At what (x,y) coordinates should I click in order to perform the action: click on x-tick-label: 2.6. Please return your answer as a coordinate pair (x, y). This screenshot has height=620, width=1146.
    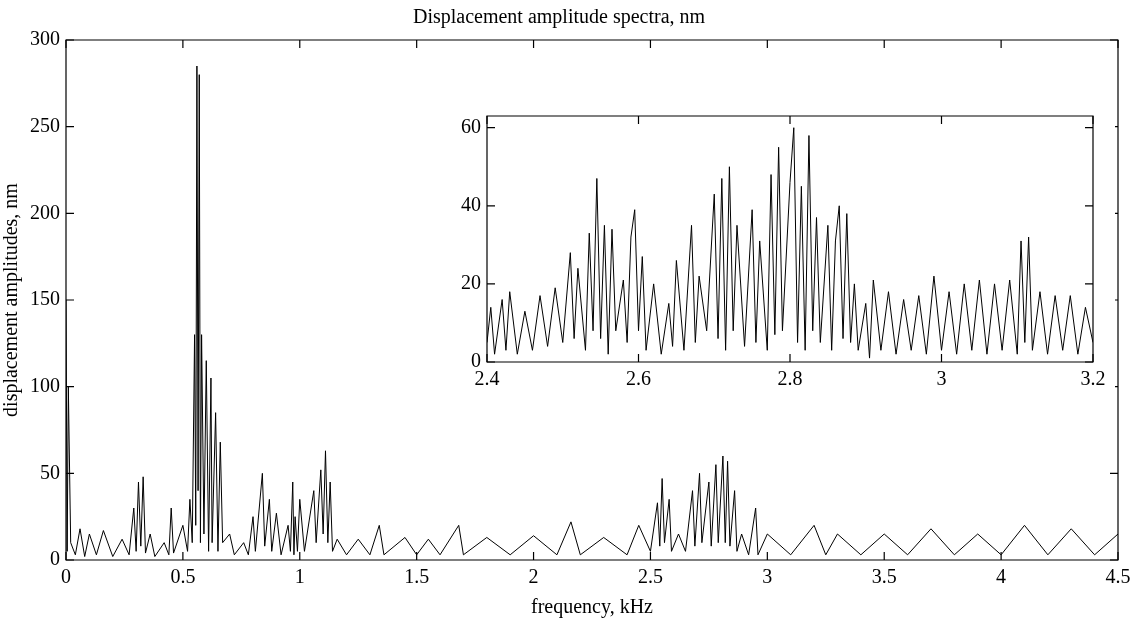
    Looking at the image, I should click on (638, 378).